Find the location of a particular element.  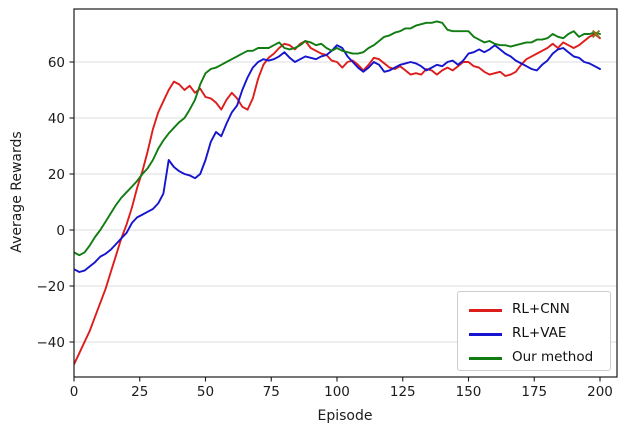

x-tick-label: 125 is located at coordinates (403, 392).